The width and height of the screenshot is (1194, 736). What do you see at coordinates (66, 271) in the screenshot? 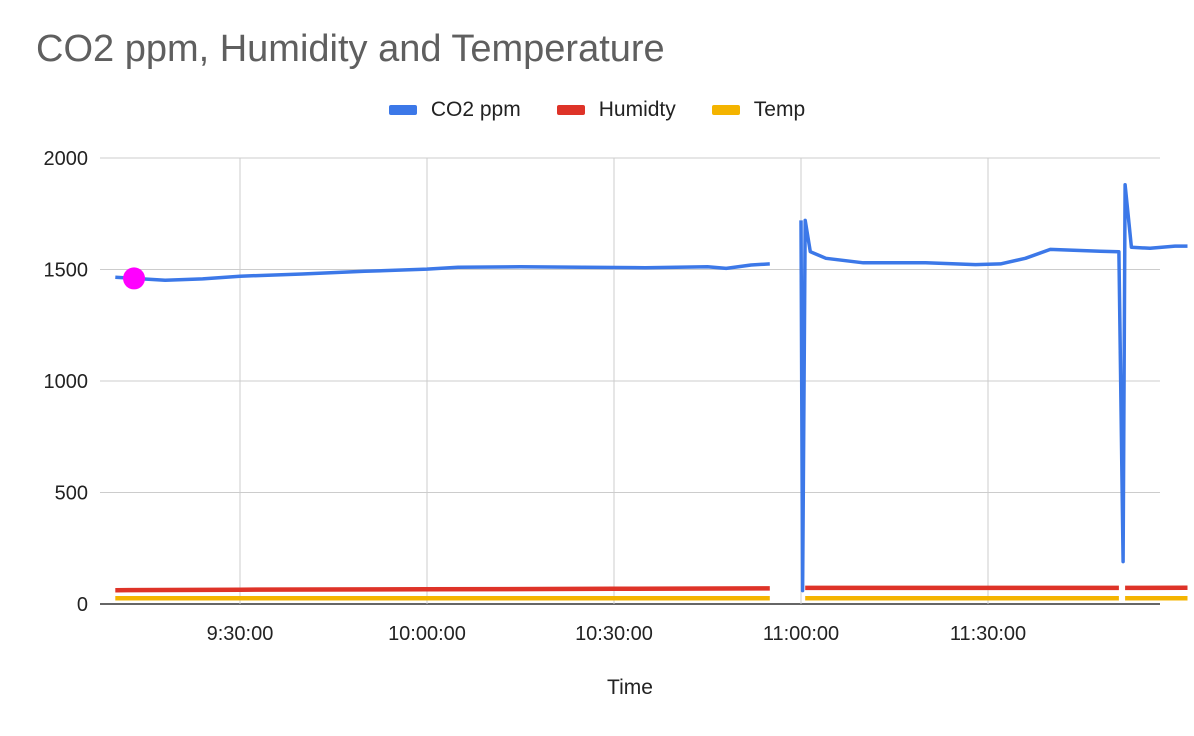
I see `y-tick-label: 1500` at bounding box center [66, 271].